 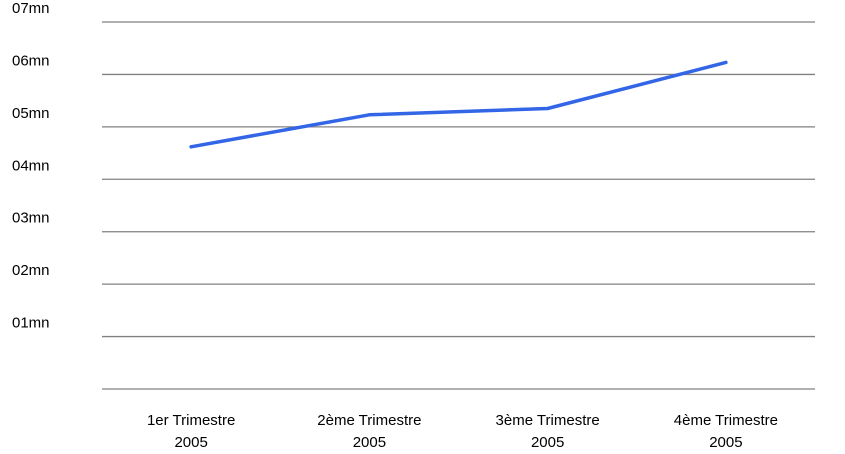 What do you see at coordinates (548, 420) in the screenshot?
I see `x-category-label-line: 3ème Trimestre` at bounding box center [548, 420].